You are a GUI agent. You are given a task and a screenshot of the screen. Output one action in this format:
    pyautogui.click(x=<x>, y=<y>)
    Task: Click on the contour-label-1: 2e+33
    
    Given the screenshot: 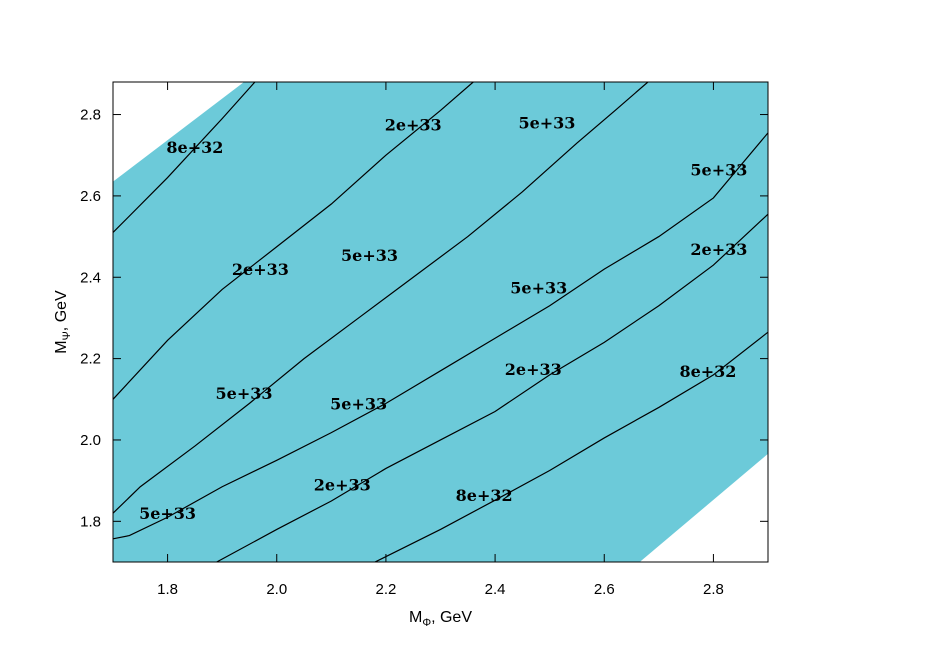 What is the action you would take?
    pyautogui.click(x=413, y=125)
    